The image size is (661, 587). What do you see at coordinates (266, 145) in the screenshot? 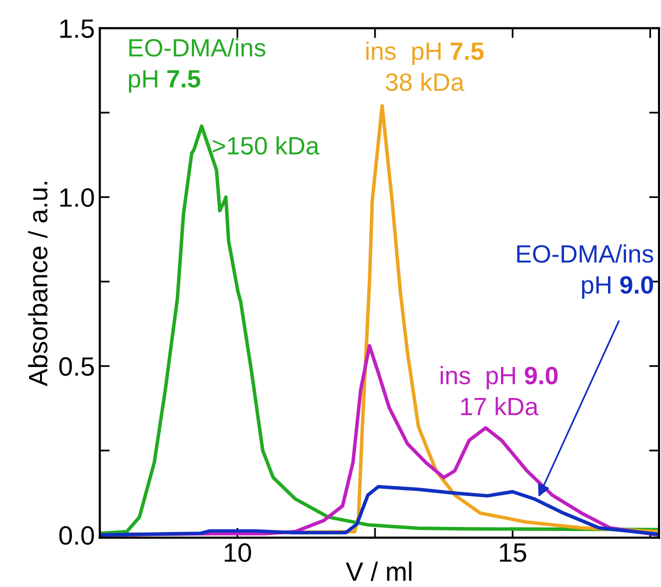
I see `annotation: >150 kDa` at bounding box center [266, 145].